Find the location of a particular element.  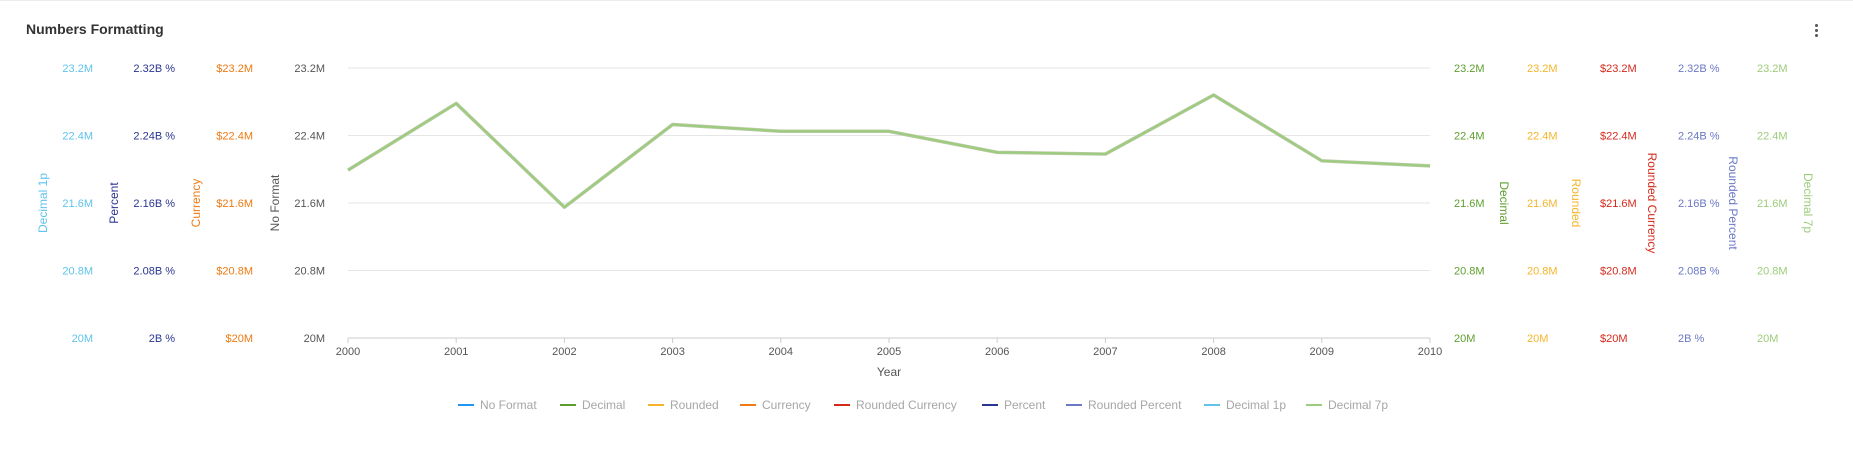

legend-item: Decimal 1p is located at coordinates (1245, 405).